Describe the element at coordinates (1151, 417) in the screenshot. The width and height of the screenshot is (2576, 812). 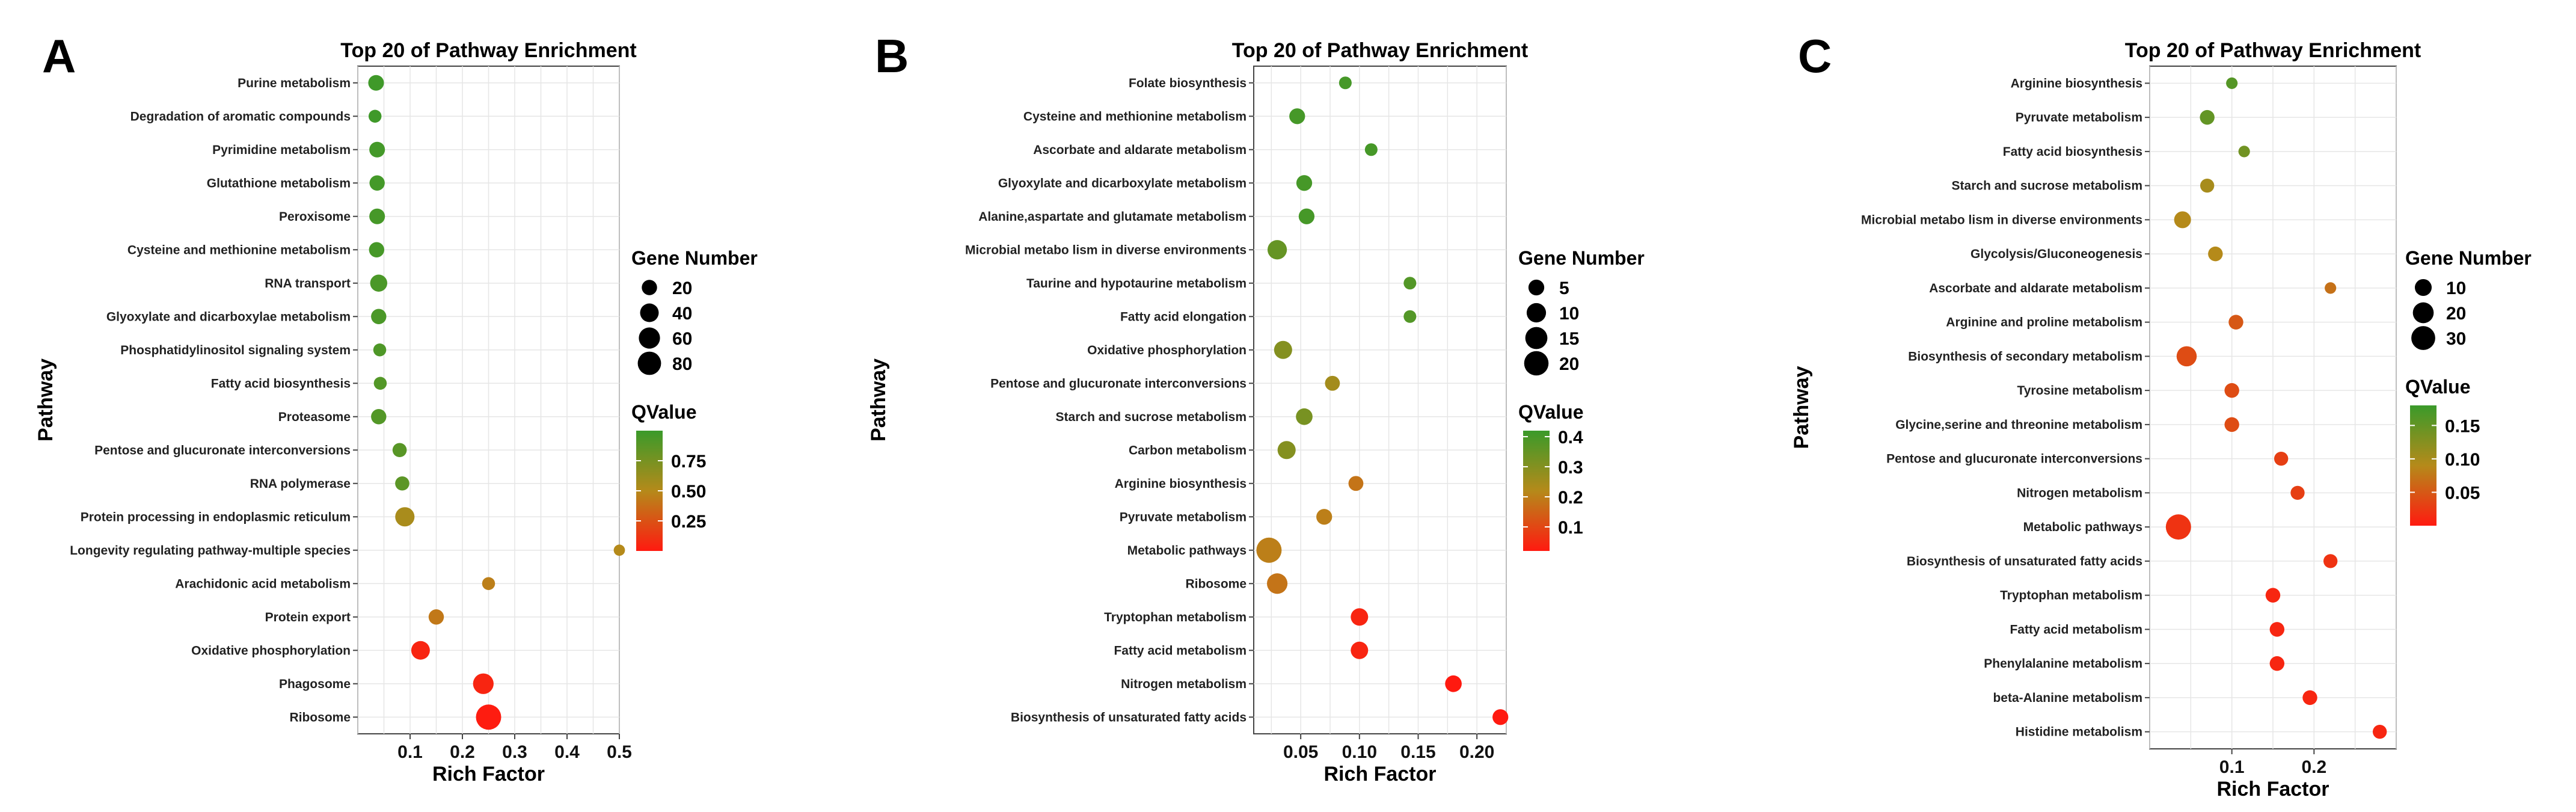
I see `pathway-label: Starch and sucrose metabolism` at that location.